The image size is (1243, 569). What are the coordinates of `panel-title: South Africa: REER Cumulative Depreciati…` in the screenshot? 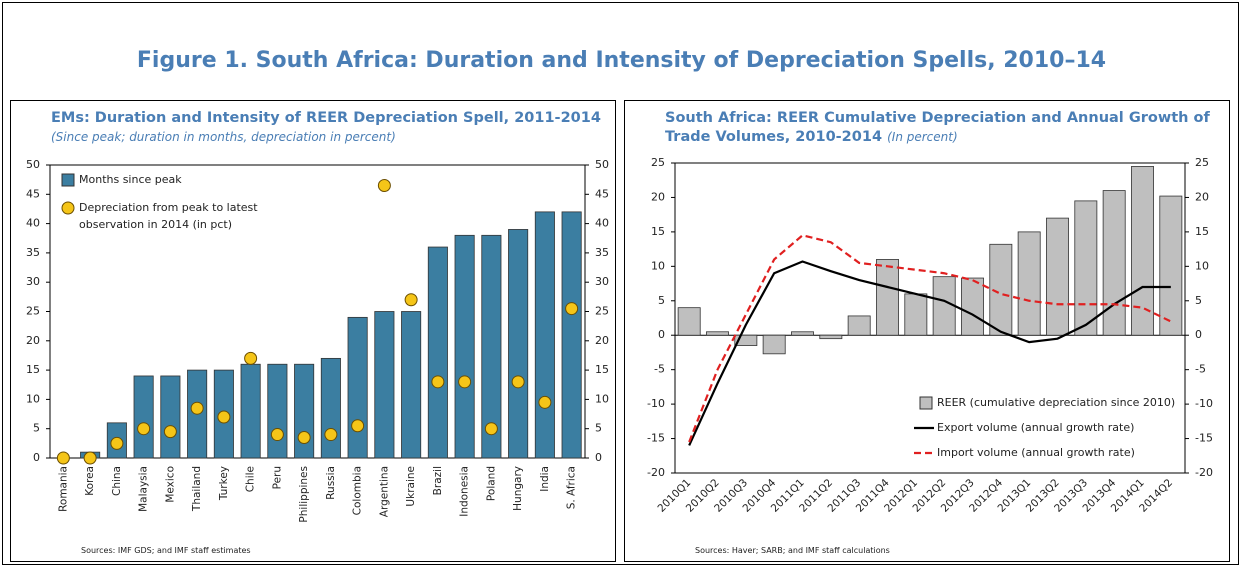 It's located at (937, 127).